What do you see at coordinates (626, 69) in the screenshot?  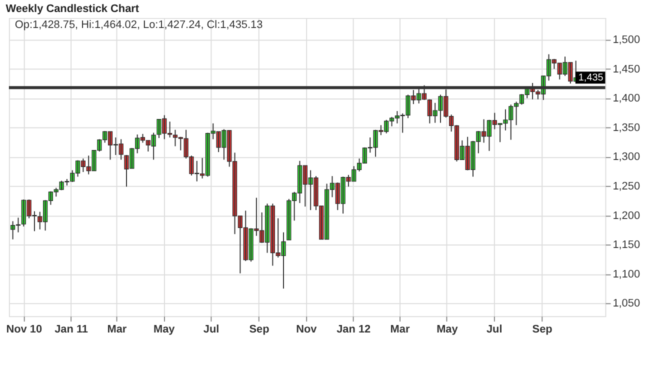 I see `y-tick-label: 1,450` at bounding box center [626, 69].